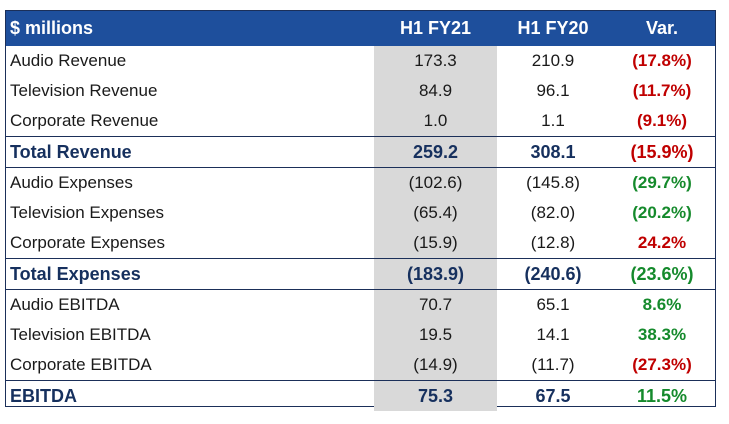  What do you see at coordinates (81, 364) in the screenshot?
I see `row-label: Corporate EBITDA` at bounding box center [81, 364].